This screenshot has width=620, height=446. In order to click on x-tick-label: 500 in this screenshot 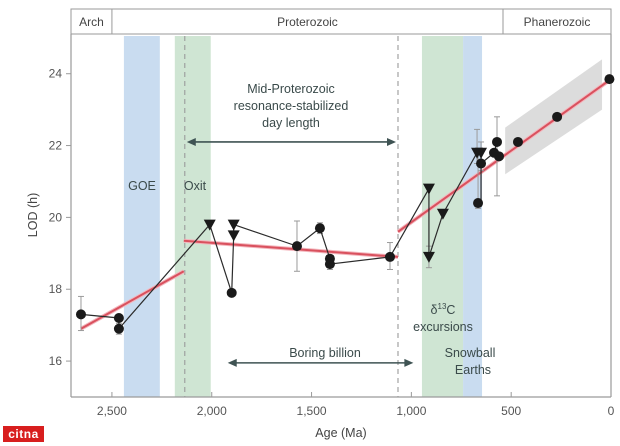, I will do `click(511, 411)`.